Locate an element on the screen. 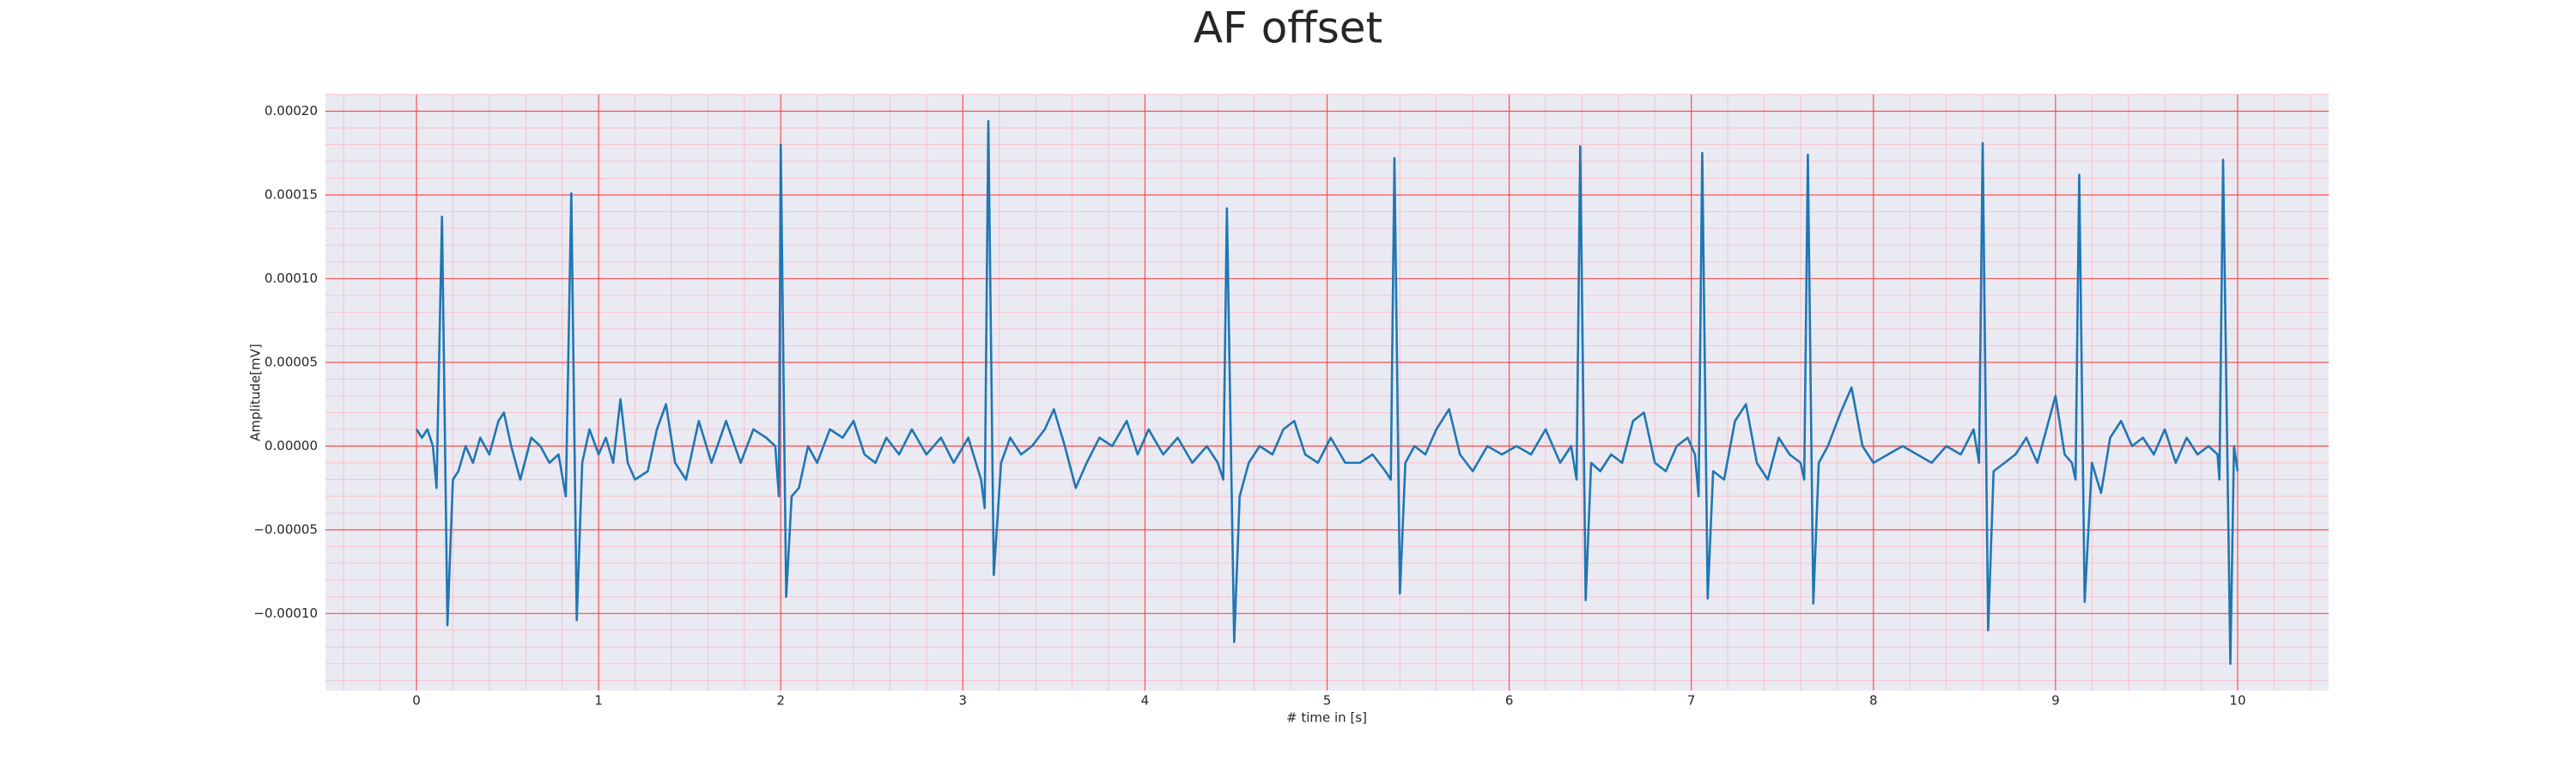 The image size is (2576, 773). y-tick-label: 0.00005 is located at coordinates (291, 361).